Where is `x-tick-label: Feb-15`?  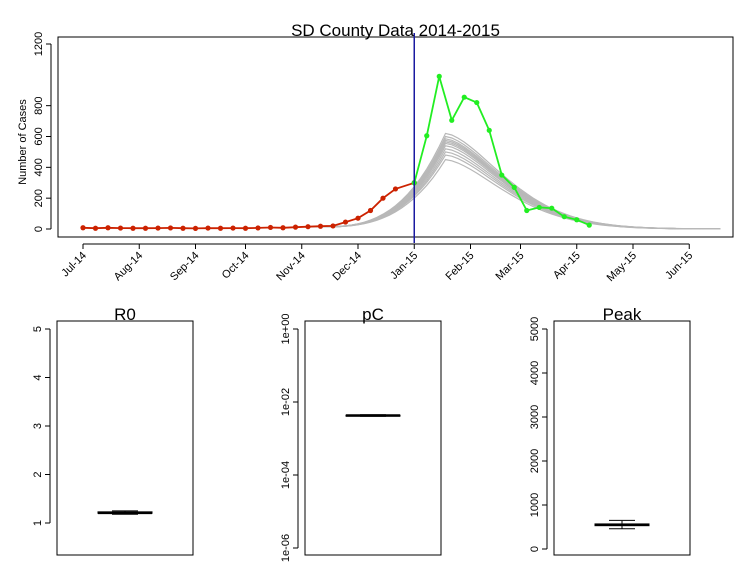
x-tick-label: Feb-15 is located at coordinates (459, 266).